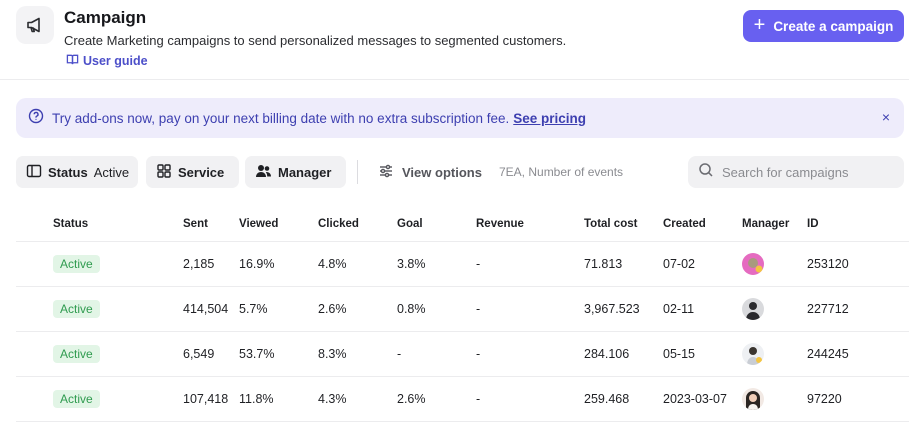 This screenshot has width=909, height=423. Describe the element at coordinates (550, 118) in the screenshot. I see `see-pricing-link: See pricing` at that location.